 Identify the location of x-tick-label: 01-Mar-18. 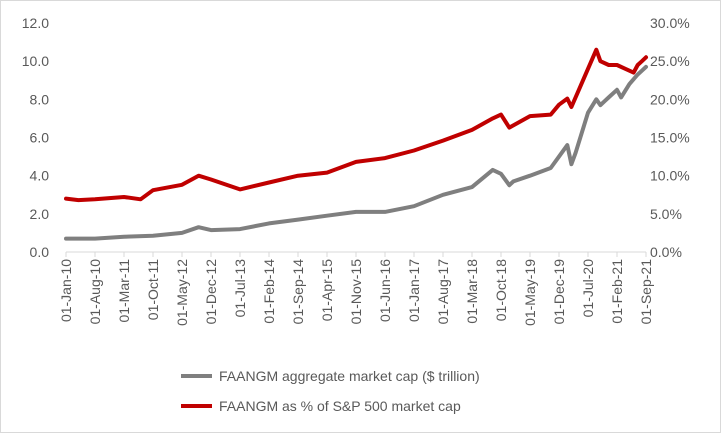
(472, 291).